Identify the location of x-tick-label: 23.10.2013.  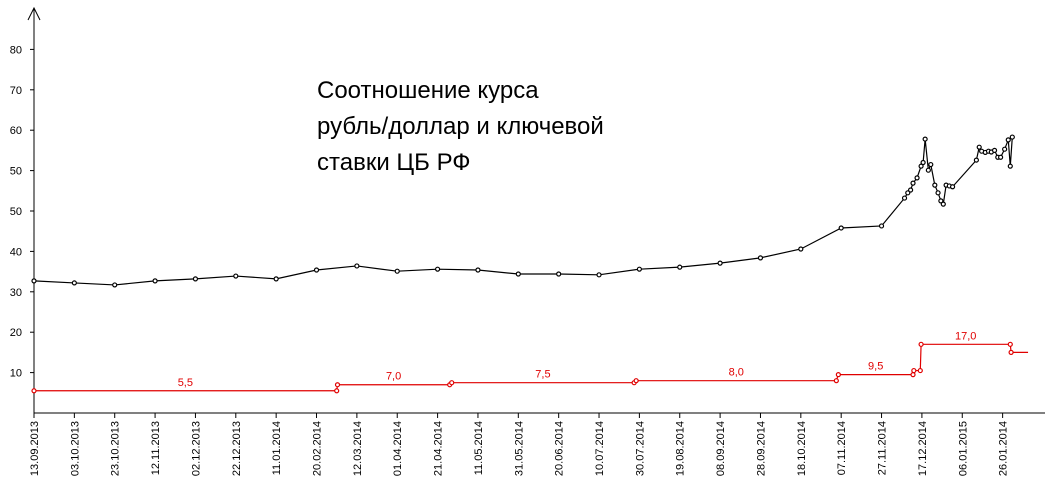
(116, 448).